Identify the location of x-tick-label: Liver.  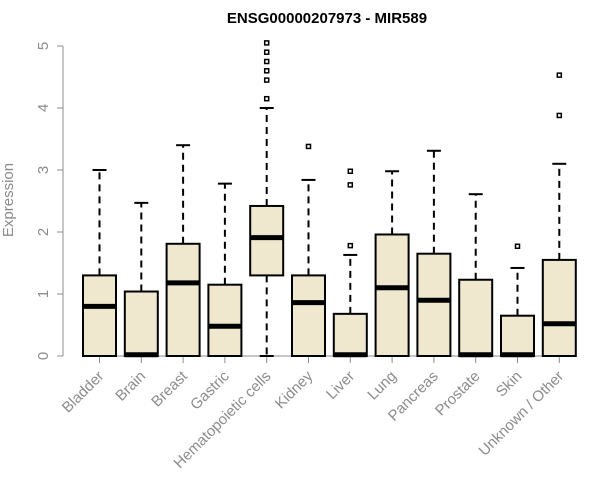
(340, 385).